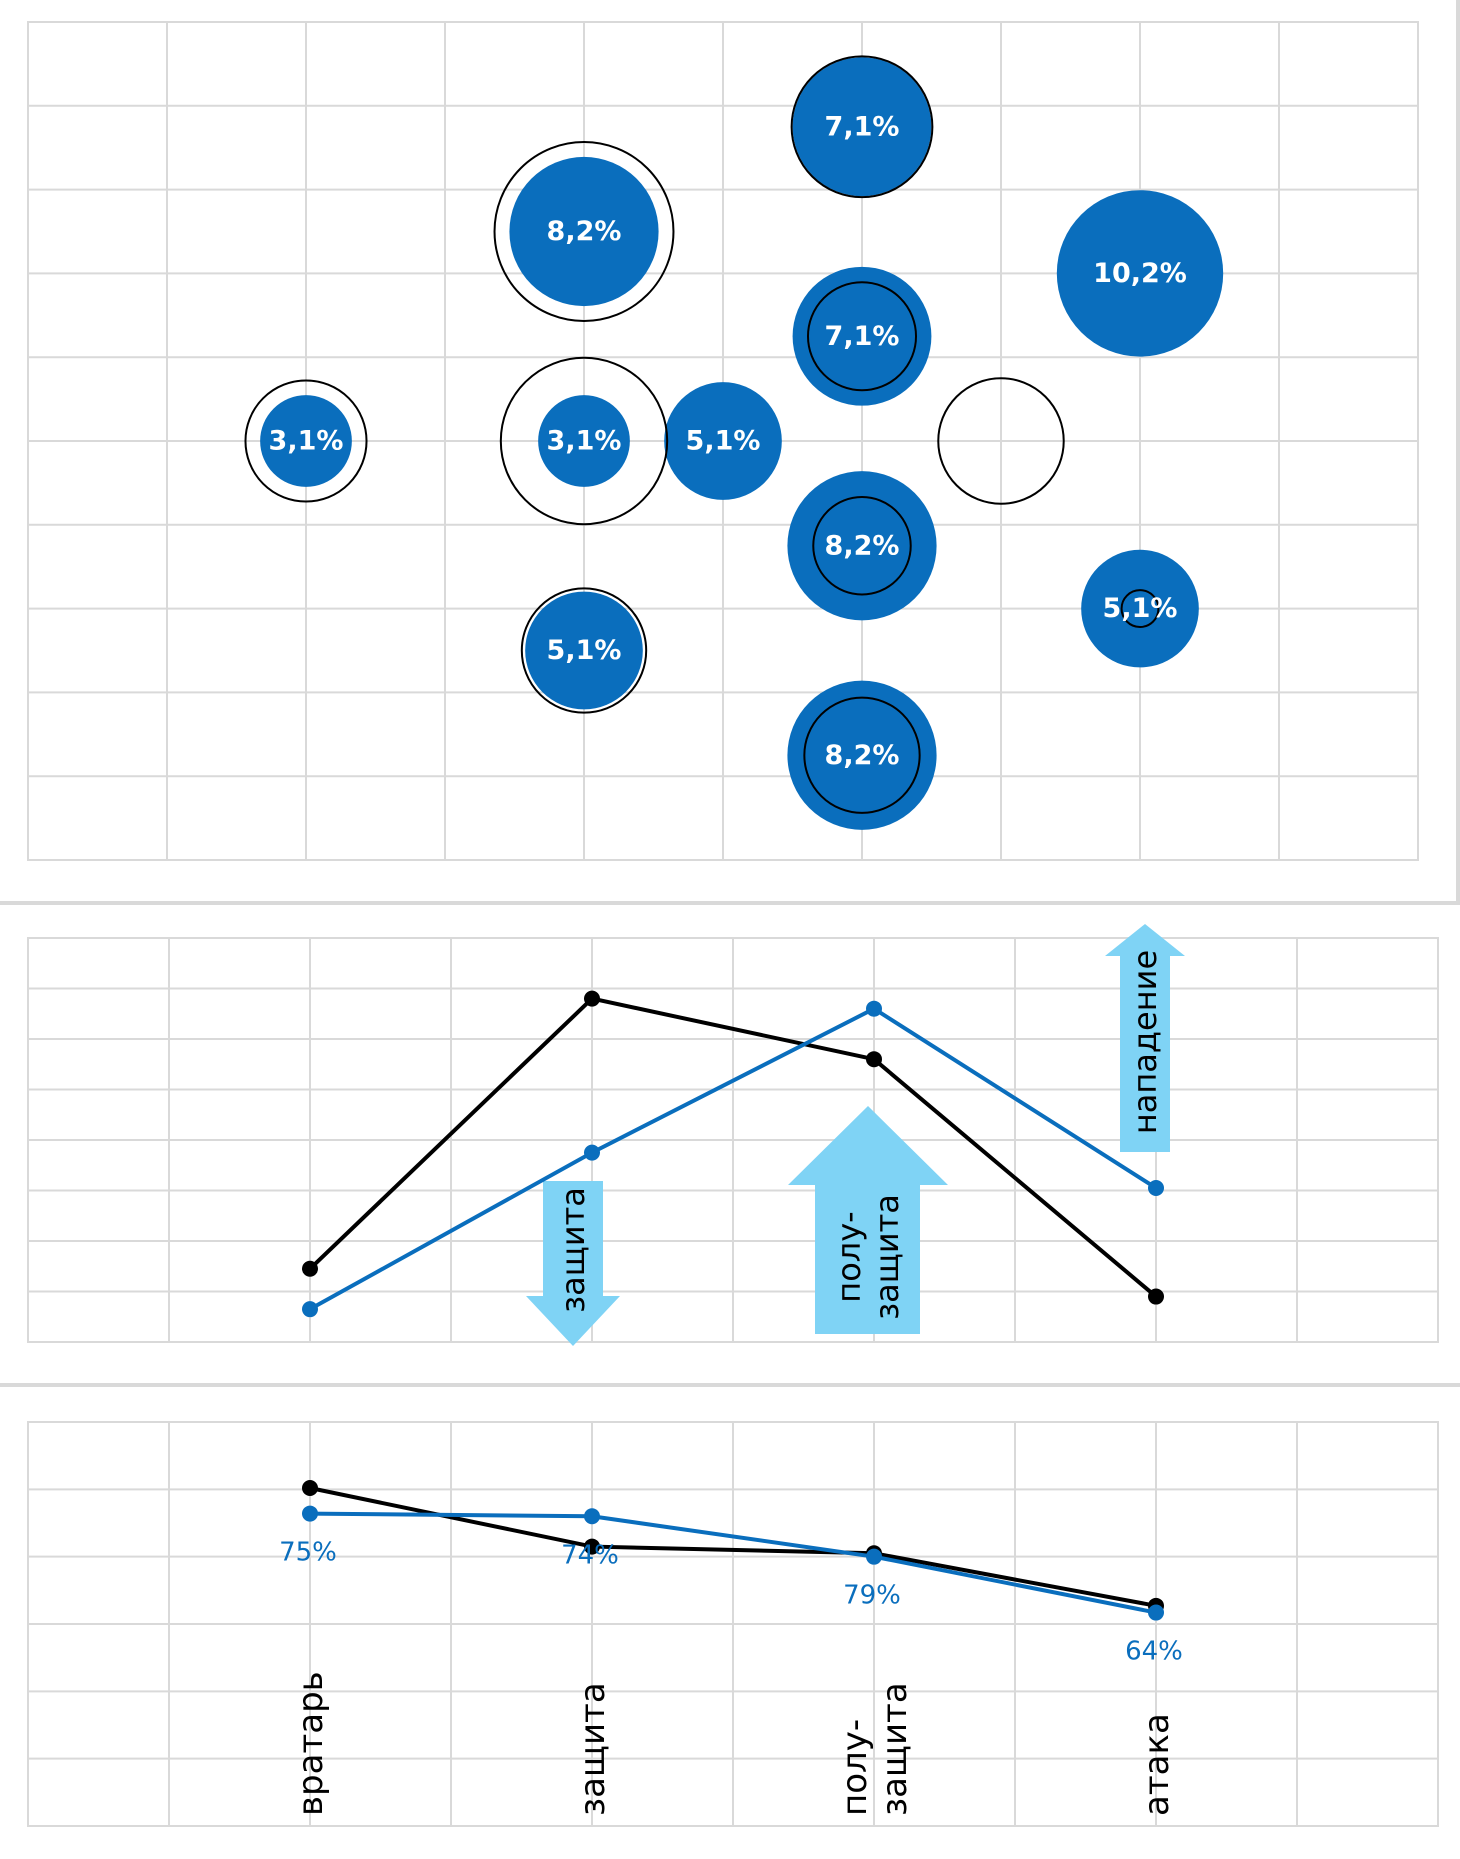  Describe the element at coordinates (872, 1596) in the screenshot. I see `data-label: 79%` at that location.